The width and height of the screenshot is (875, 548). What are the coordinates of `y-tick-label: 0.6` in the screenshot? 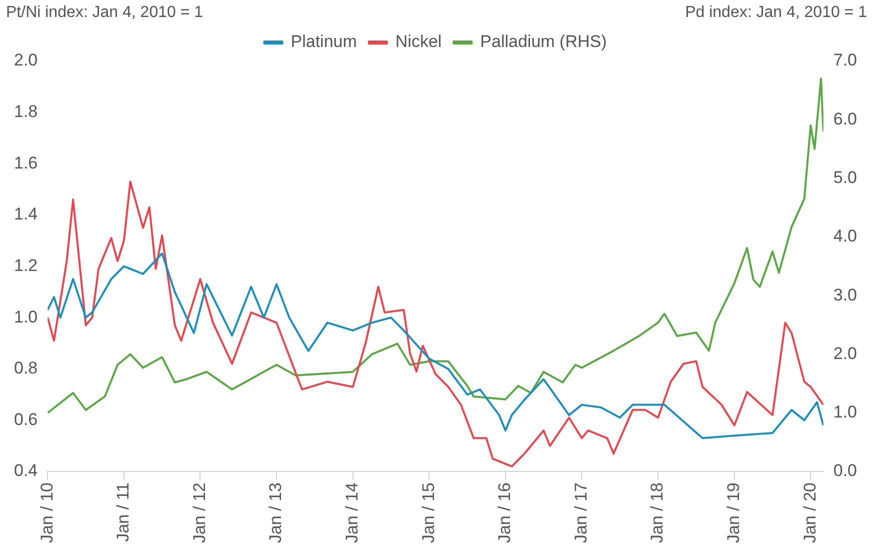 It's located at (26, 419).